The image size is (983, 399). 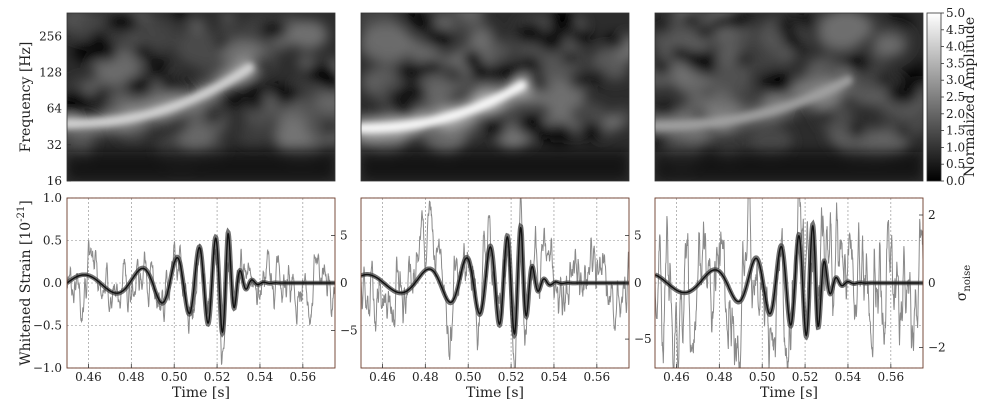 What do you see at coordinates (937, 348) in the screenshot?
I see `sigma-tick-label: −2` at bounding box center [937, 348].